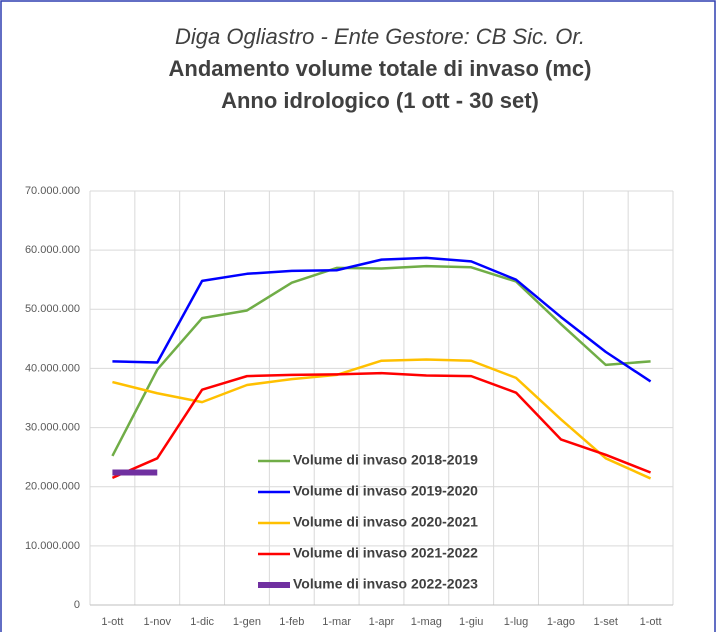 Image resolution: width=719 pixels, height=637 pixels. I want to click on y-tick-label: 70.000.000, so click(52, 191).